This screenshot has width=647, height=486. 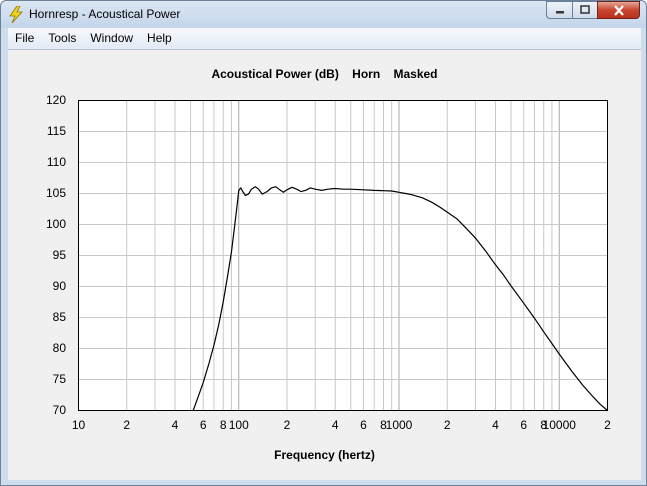 I want to click on maximize-icon, so click(x=585, y=9).